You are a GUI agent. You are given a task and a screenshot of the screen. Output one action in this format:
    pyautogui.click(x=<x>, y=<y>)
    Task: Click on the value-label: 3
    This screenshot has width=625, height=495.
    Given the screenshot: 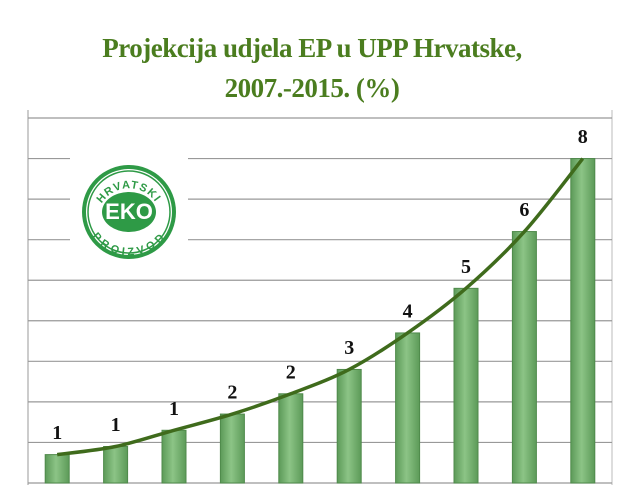 What is the action you would take?
    pyautogui.click(x=349, y=348)
    